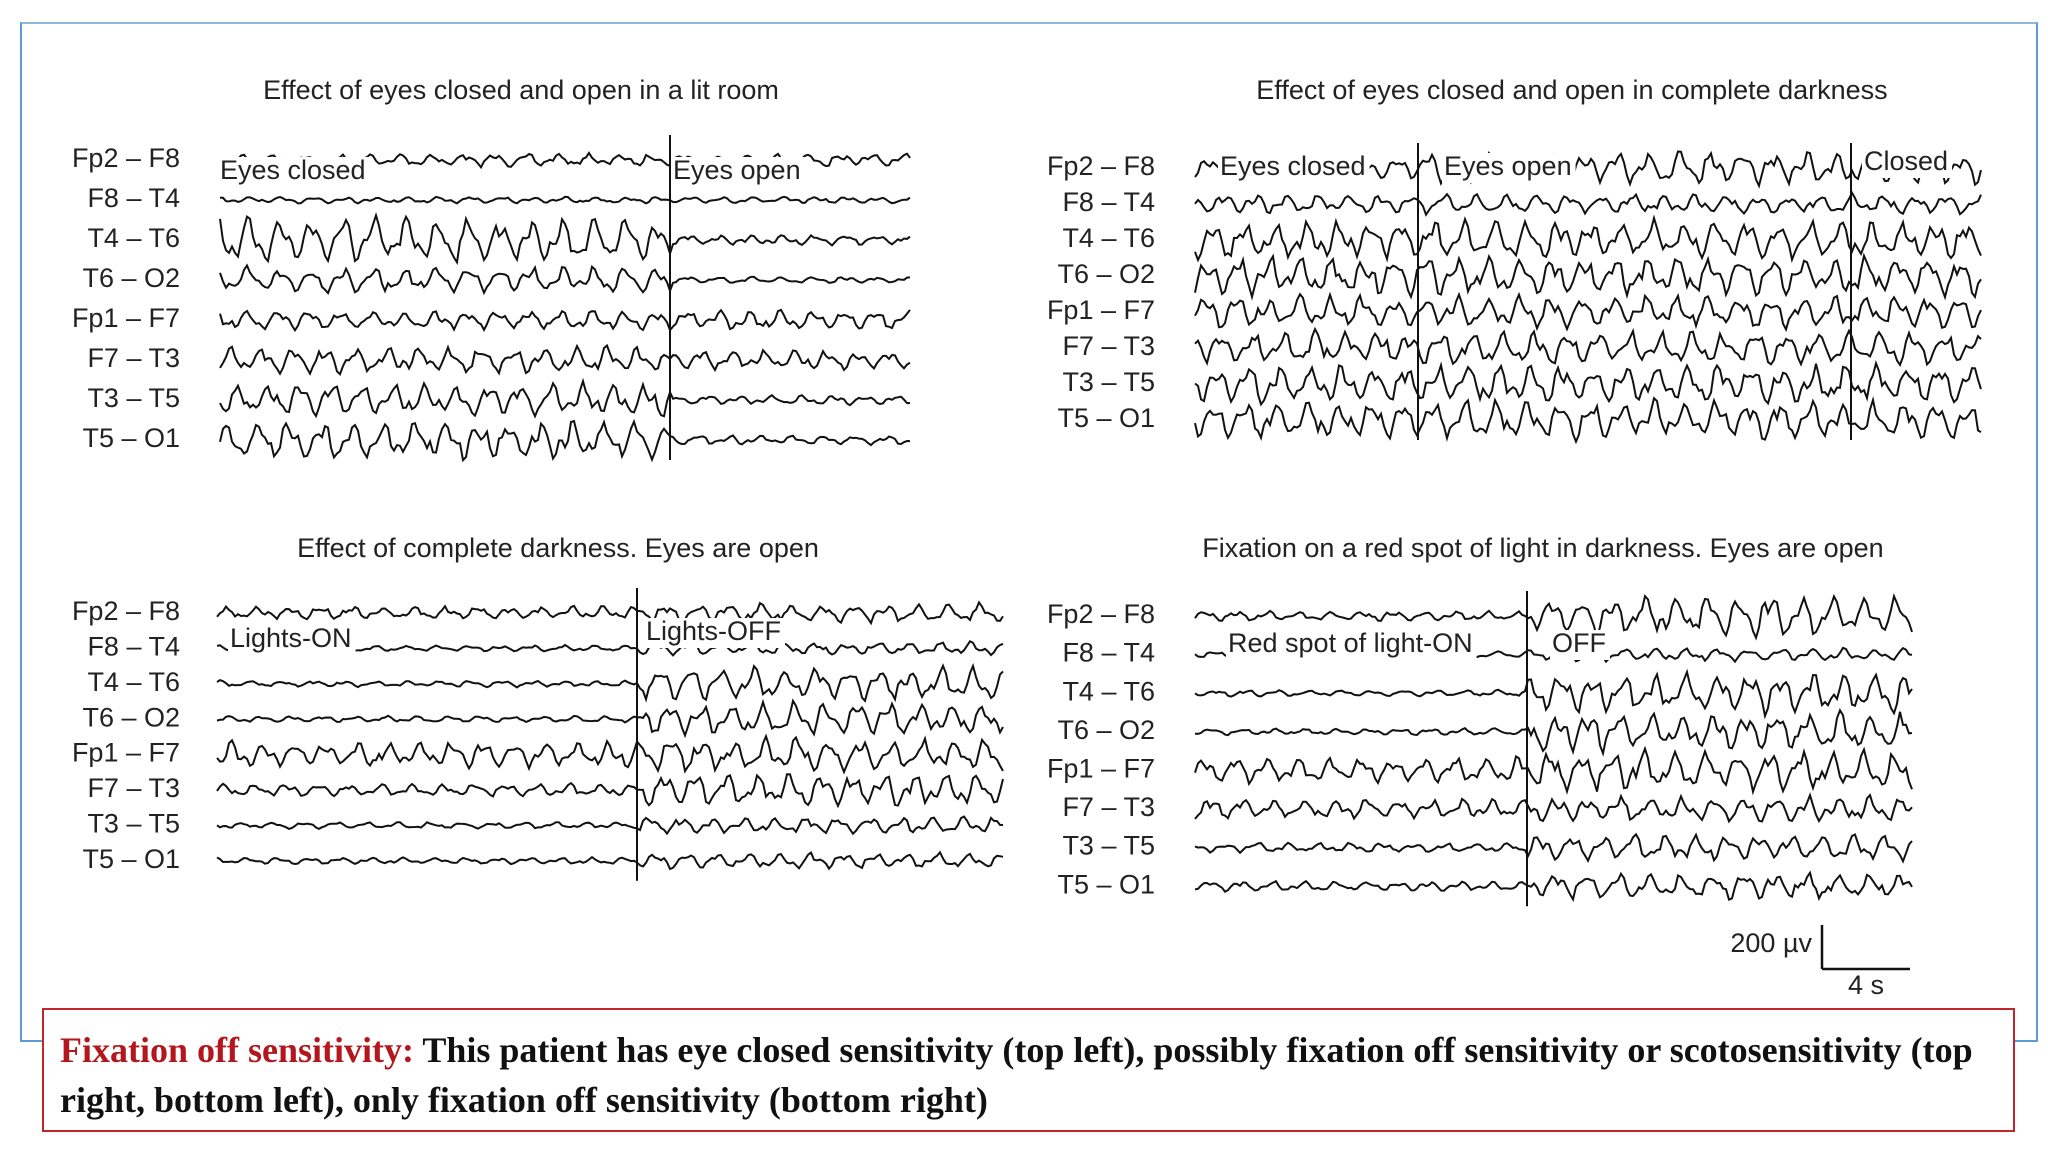  I want to click on annotation: OFF, so click(1579, 643).